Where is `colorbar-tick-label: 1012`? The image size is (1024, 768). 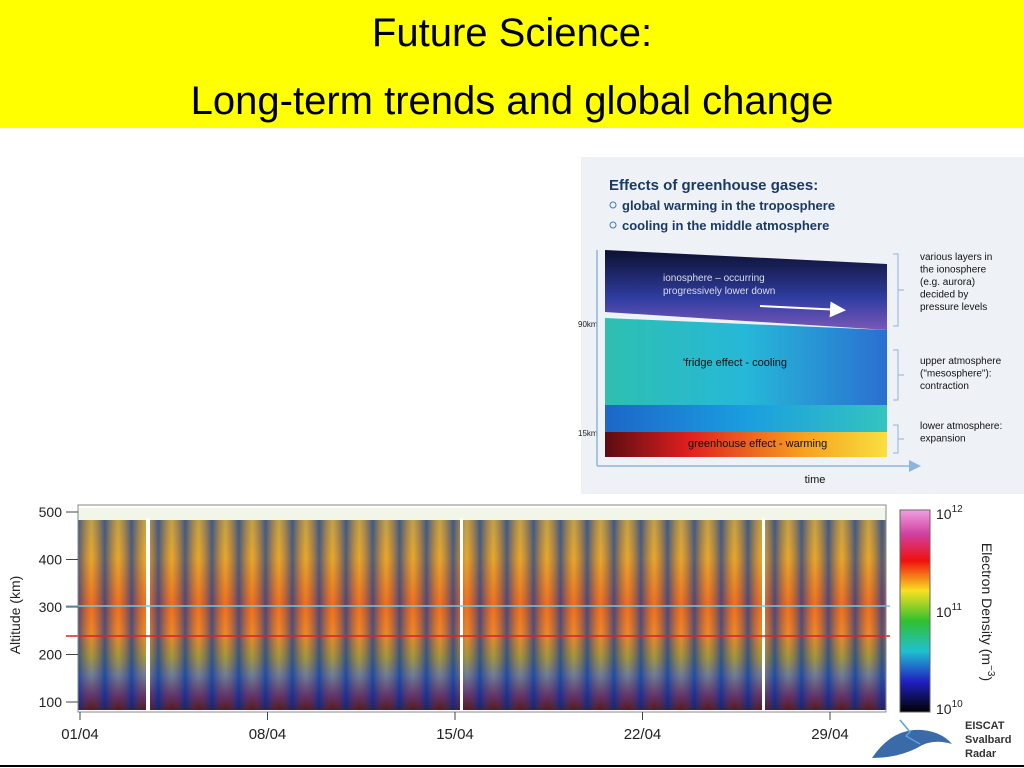 colorbar-tick-label: 1012 is located at coordinates (949, 513).